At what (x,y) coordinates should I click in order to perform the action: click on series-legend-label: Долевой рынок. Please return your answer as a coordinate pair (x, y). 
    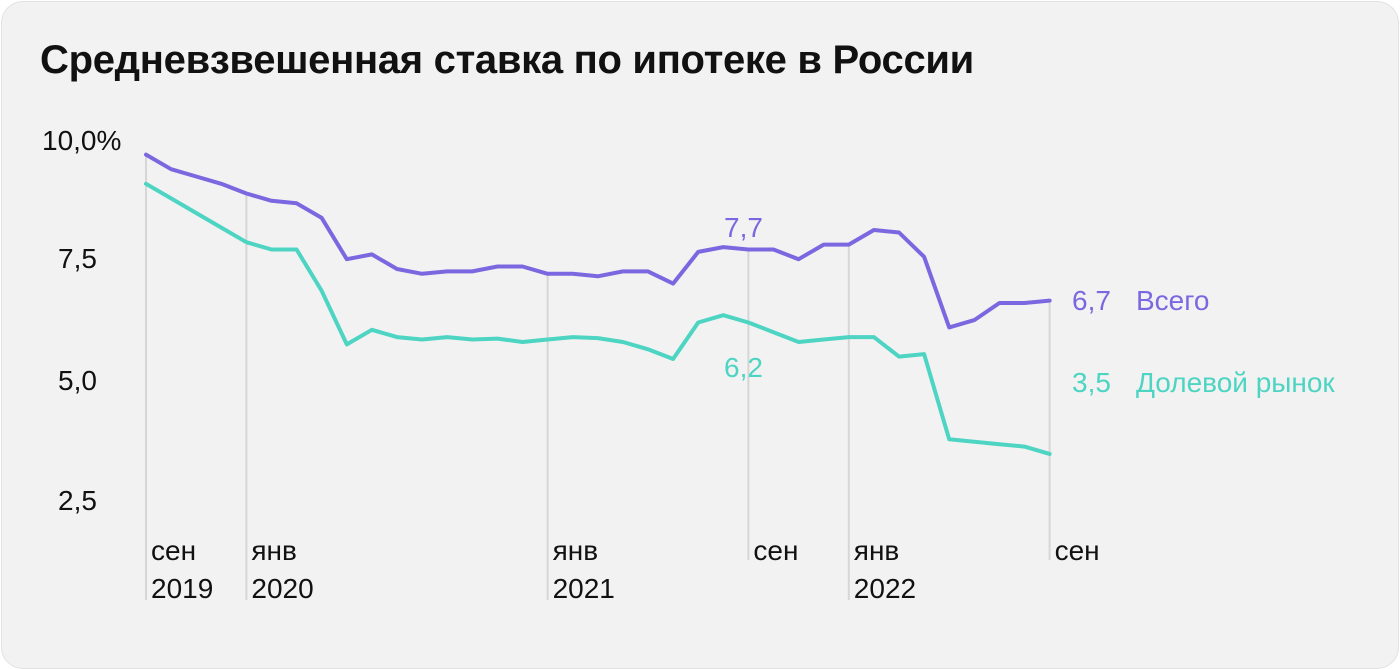
    Looking at the image, I should click on (1235, 382).